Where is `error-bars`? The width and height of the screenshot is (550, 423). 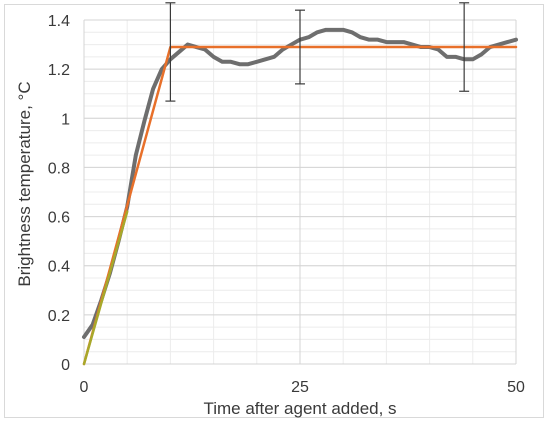
error-bars is located at coordinates (317, 52).